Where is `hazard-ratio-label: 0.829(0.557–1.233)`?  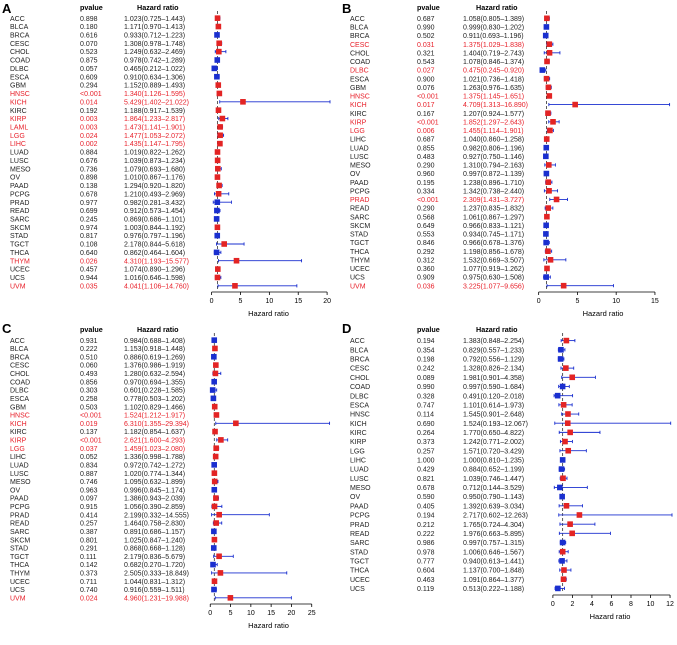 hazard-ratio-label: 0.829(0.557–1.233) is located at coordinates (493, 350).